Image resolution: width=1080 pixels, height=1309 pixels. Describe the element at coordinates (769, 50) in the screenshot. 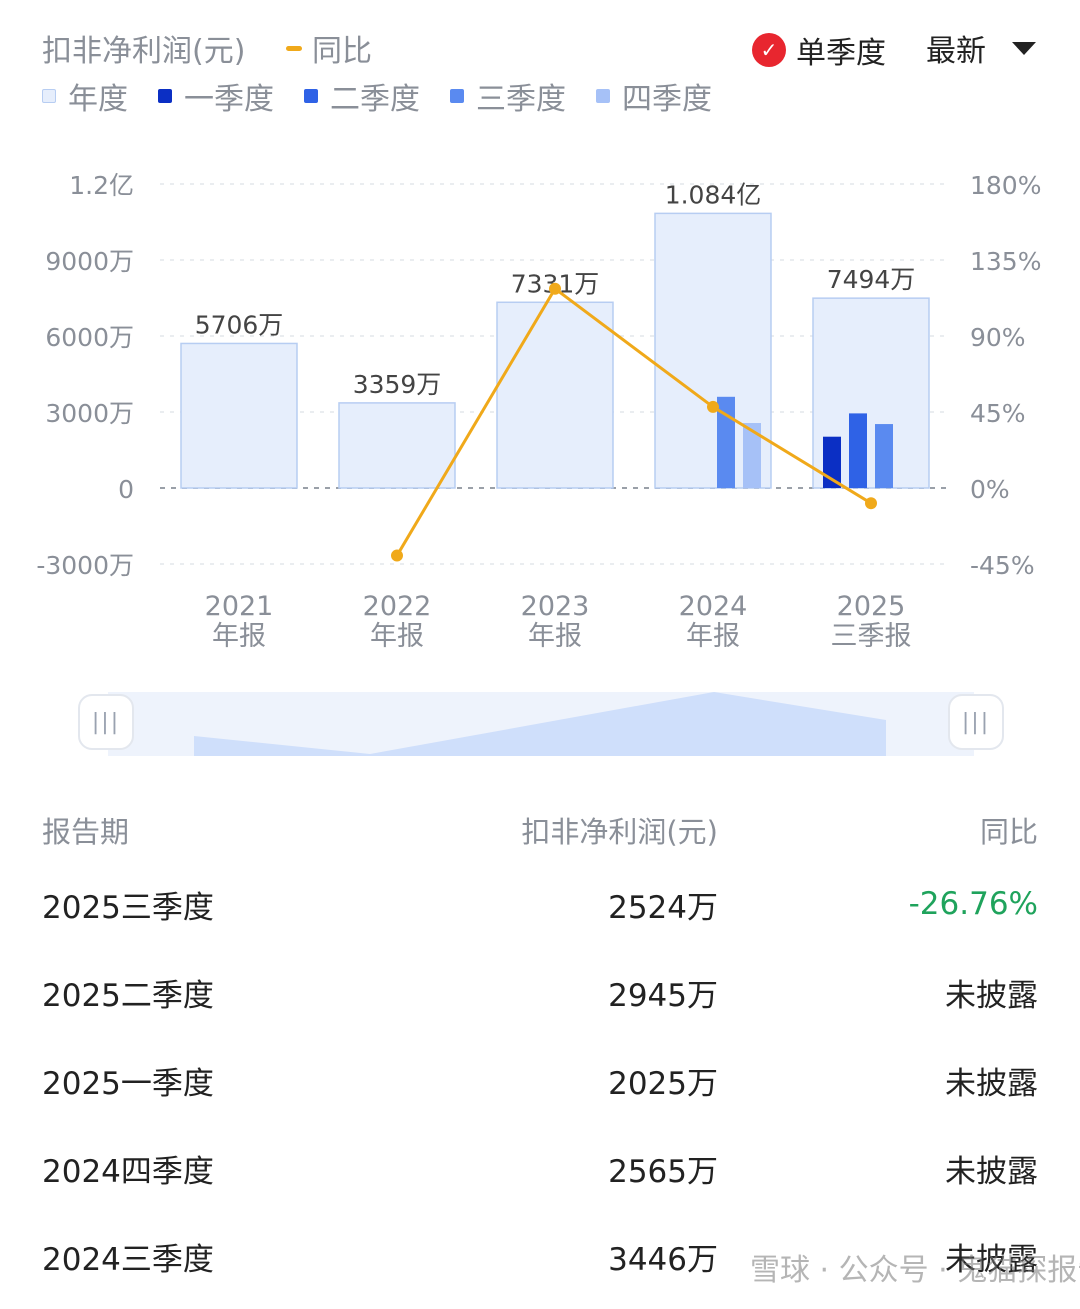

I see `checkmark-icon: ✓` at that location.